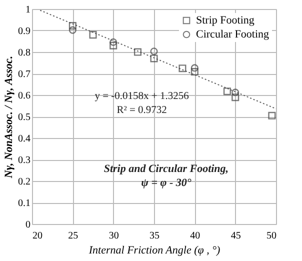 This screenshot has height=261, width=302. Describe the element at coordinates (28, 10) in the screenshot. I see `y-tick-label: 1` at that location.